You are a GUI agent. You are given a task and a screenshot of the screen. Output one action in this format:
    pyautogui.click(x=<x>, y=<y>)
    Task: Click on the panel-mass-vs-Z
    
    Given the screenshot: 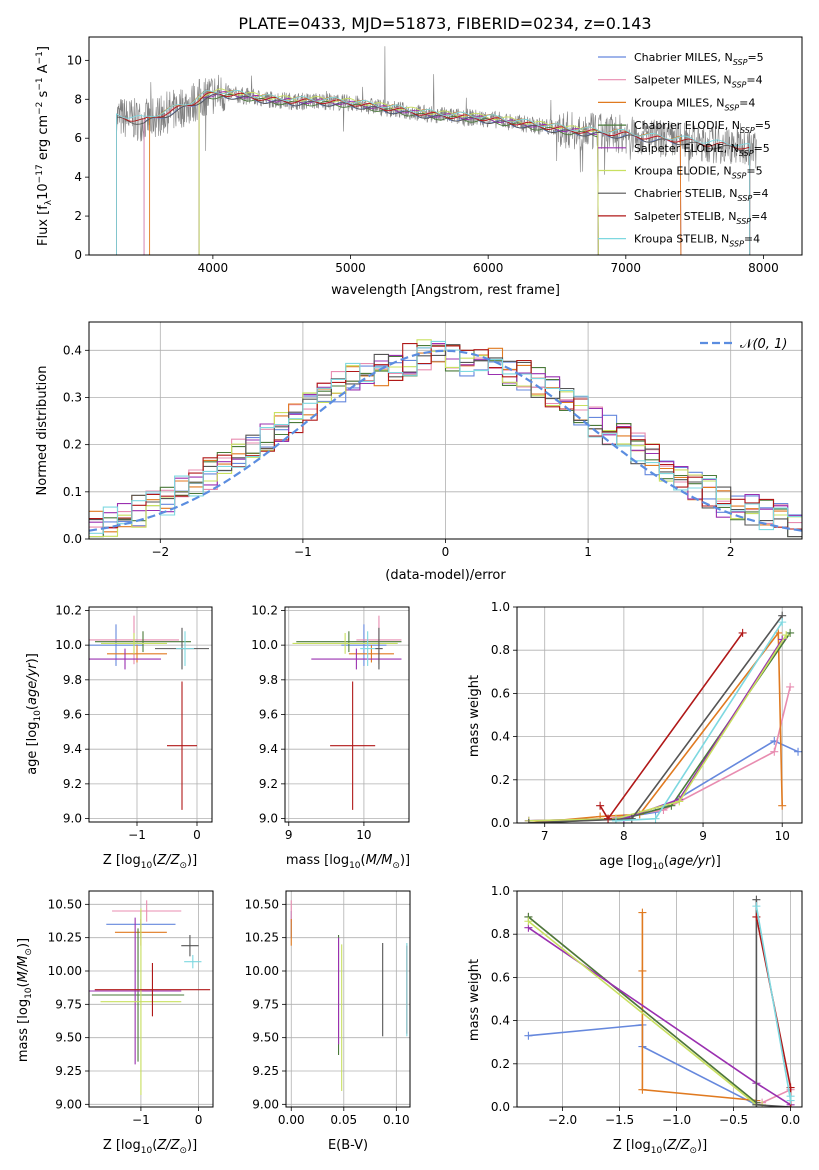 What is the action you would take?
    pyautogui.click(x=149, y=1000)
    